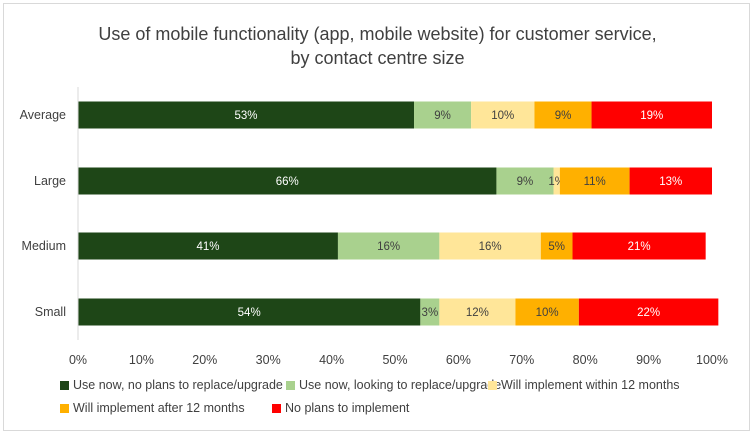 This screenshot has height=436, width=755. I want to click on x-tick-label: 30%, so click(268, 360).